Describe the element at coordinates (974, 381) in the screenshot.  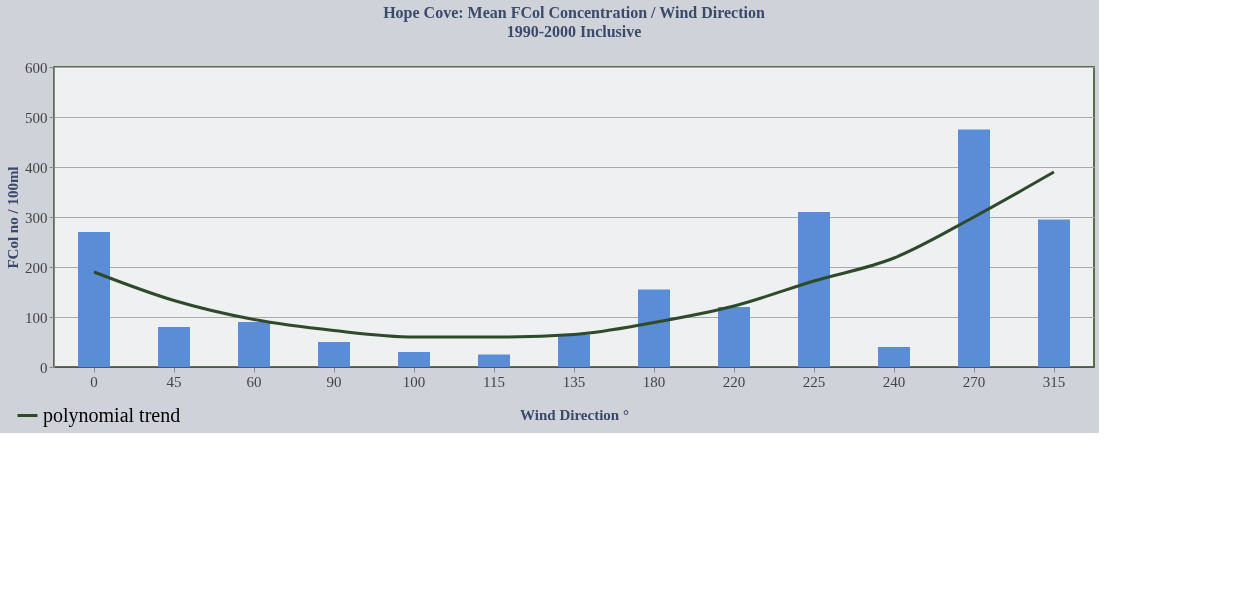
I see `x-tick-label: 270` at that location.